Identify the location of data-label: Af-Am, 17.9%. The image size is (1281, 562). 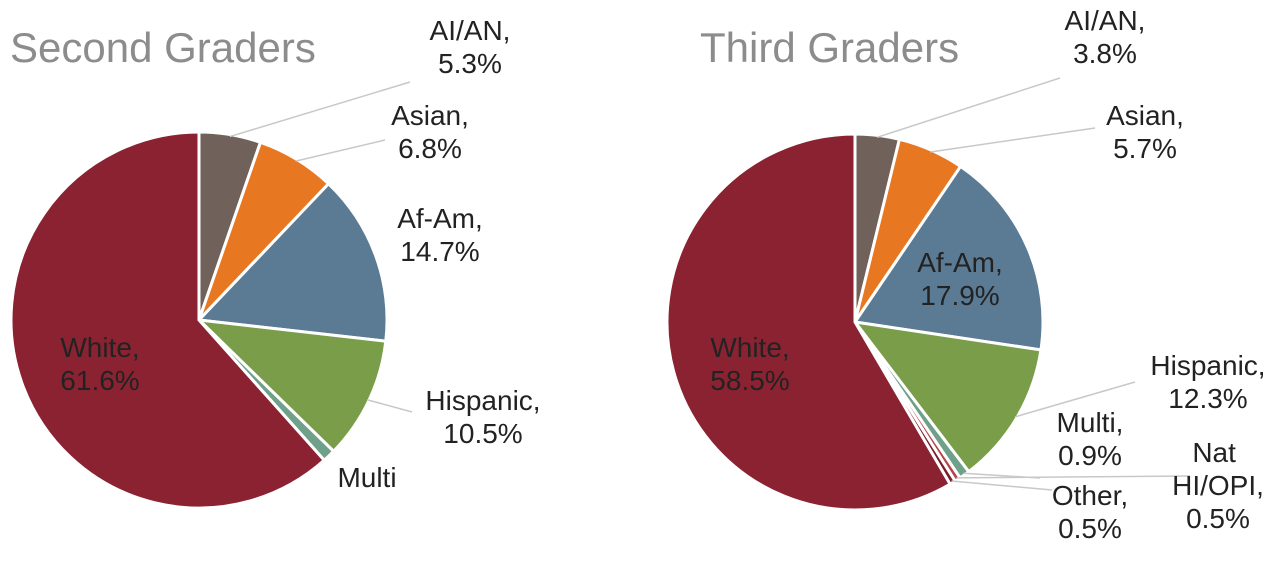
(960, 279).